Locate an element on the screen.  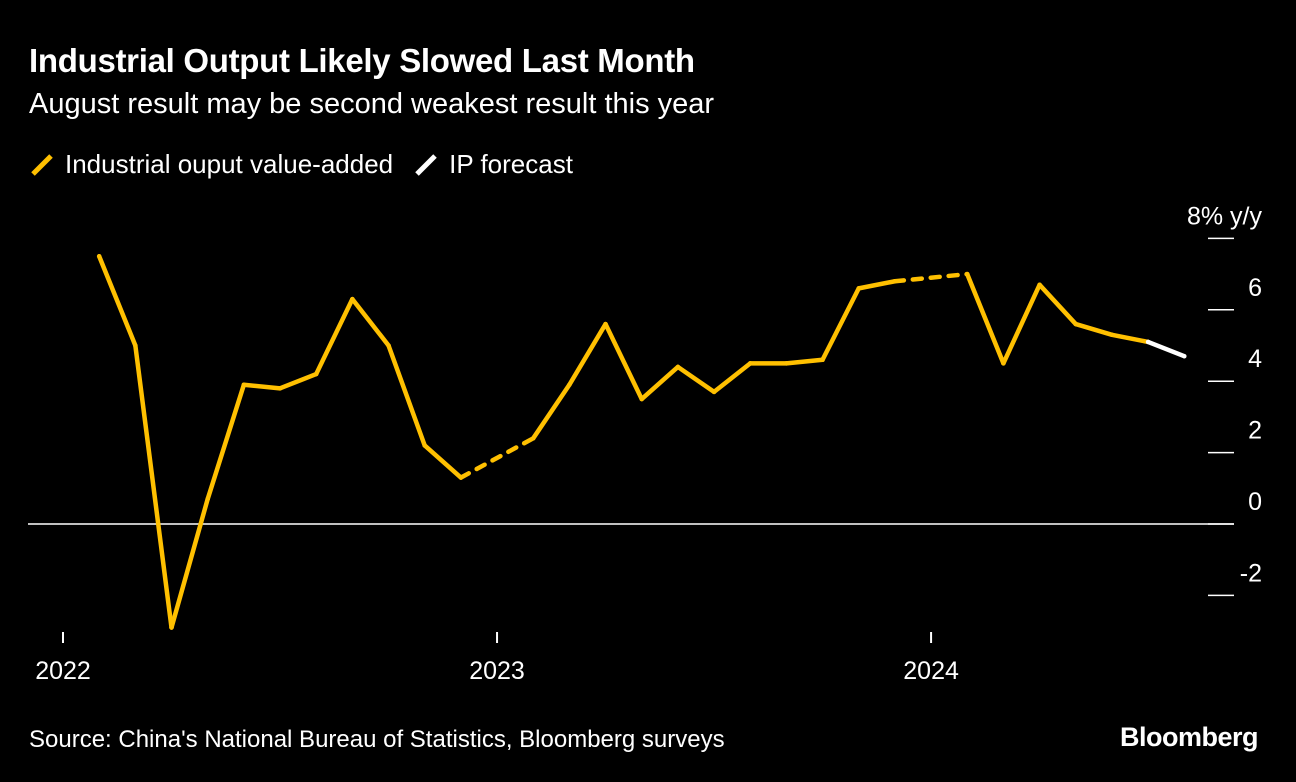
legend-line-yellow-icon is located at coordinates (42, 165).